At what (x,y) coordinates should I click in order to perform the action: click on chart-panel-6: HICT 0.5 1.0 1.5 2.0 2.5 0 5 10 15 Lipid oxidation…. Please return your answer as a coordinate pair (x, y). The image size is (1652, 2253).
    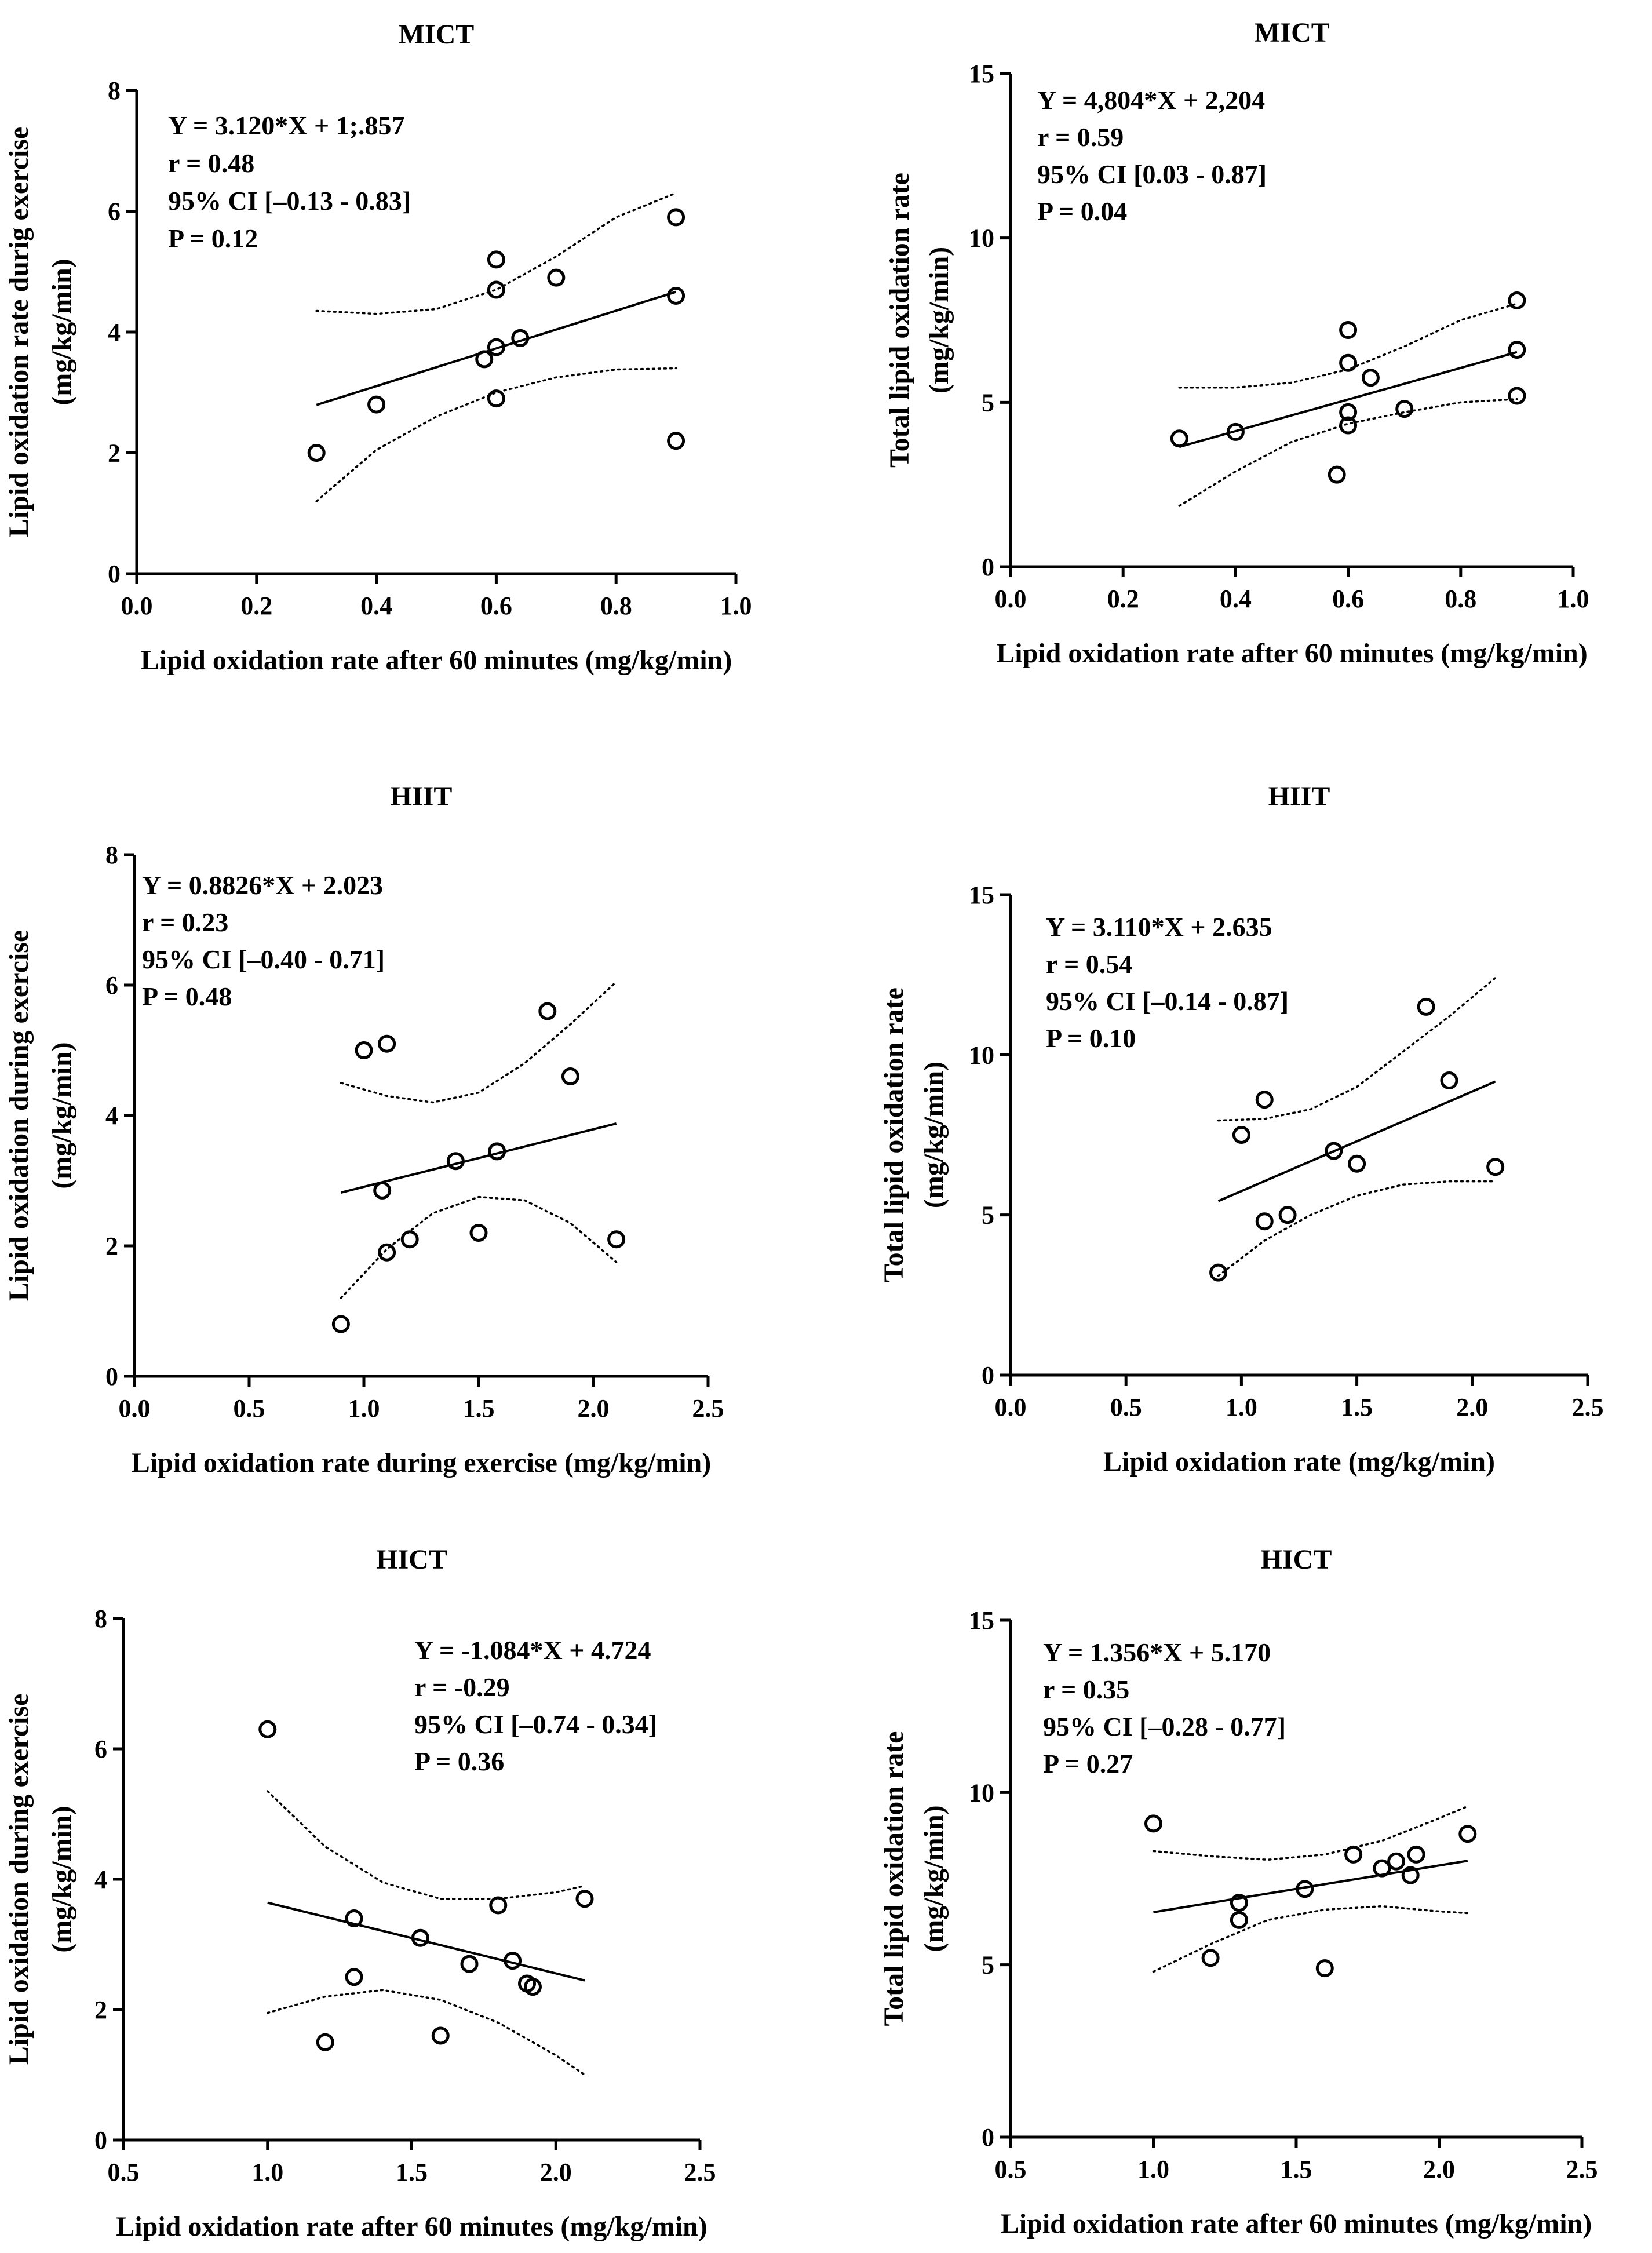
    Looking at the image, I should click on (1238, 1891).